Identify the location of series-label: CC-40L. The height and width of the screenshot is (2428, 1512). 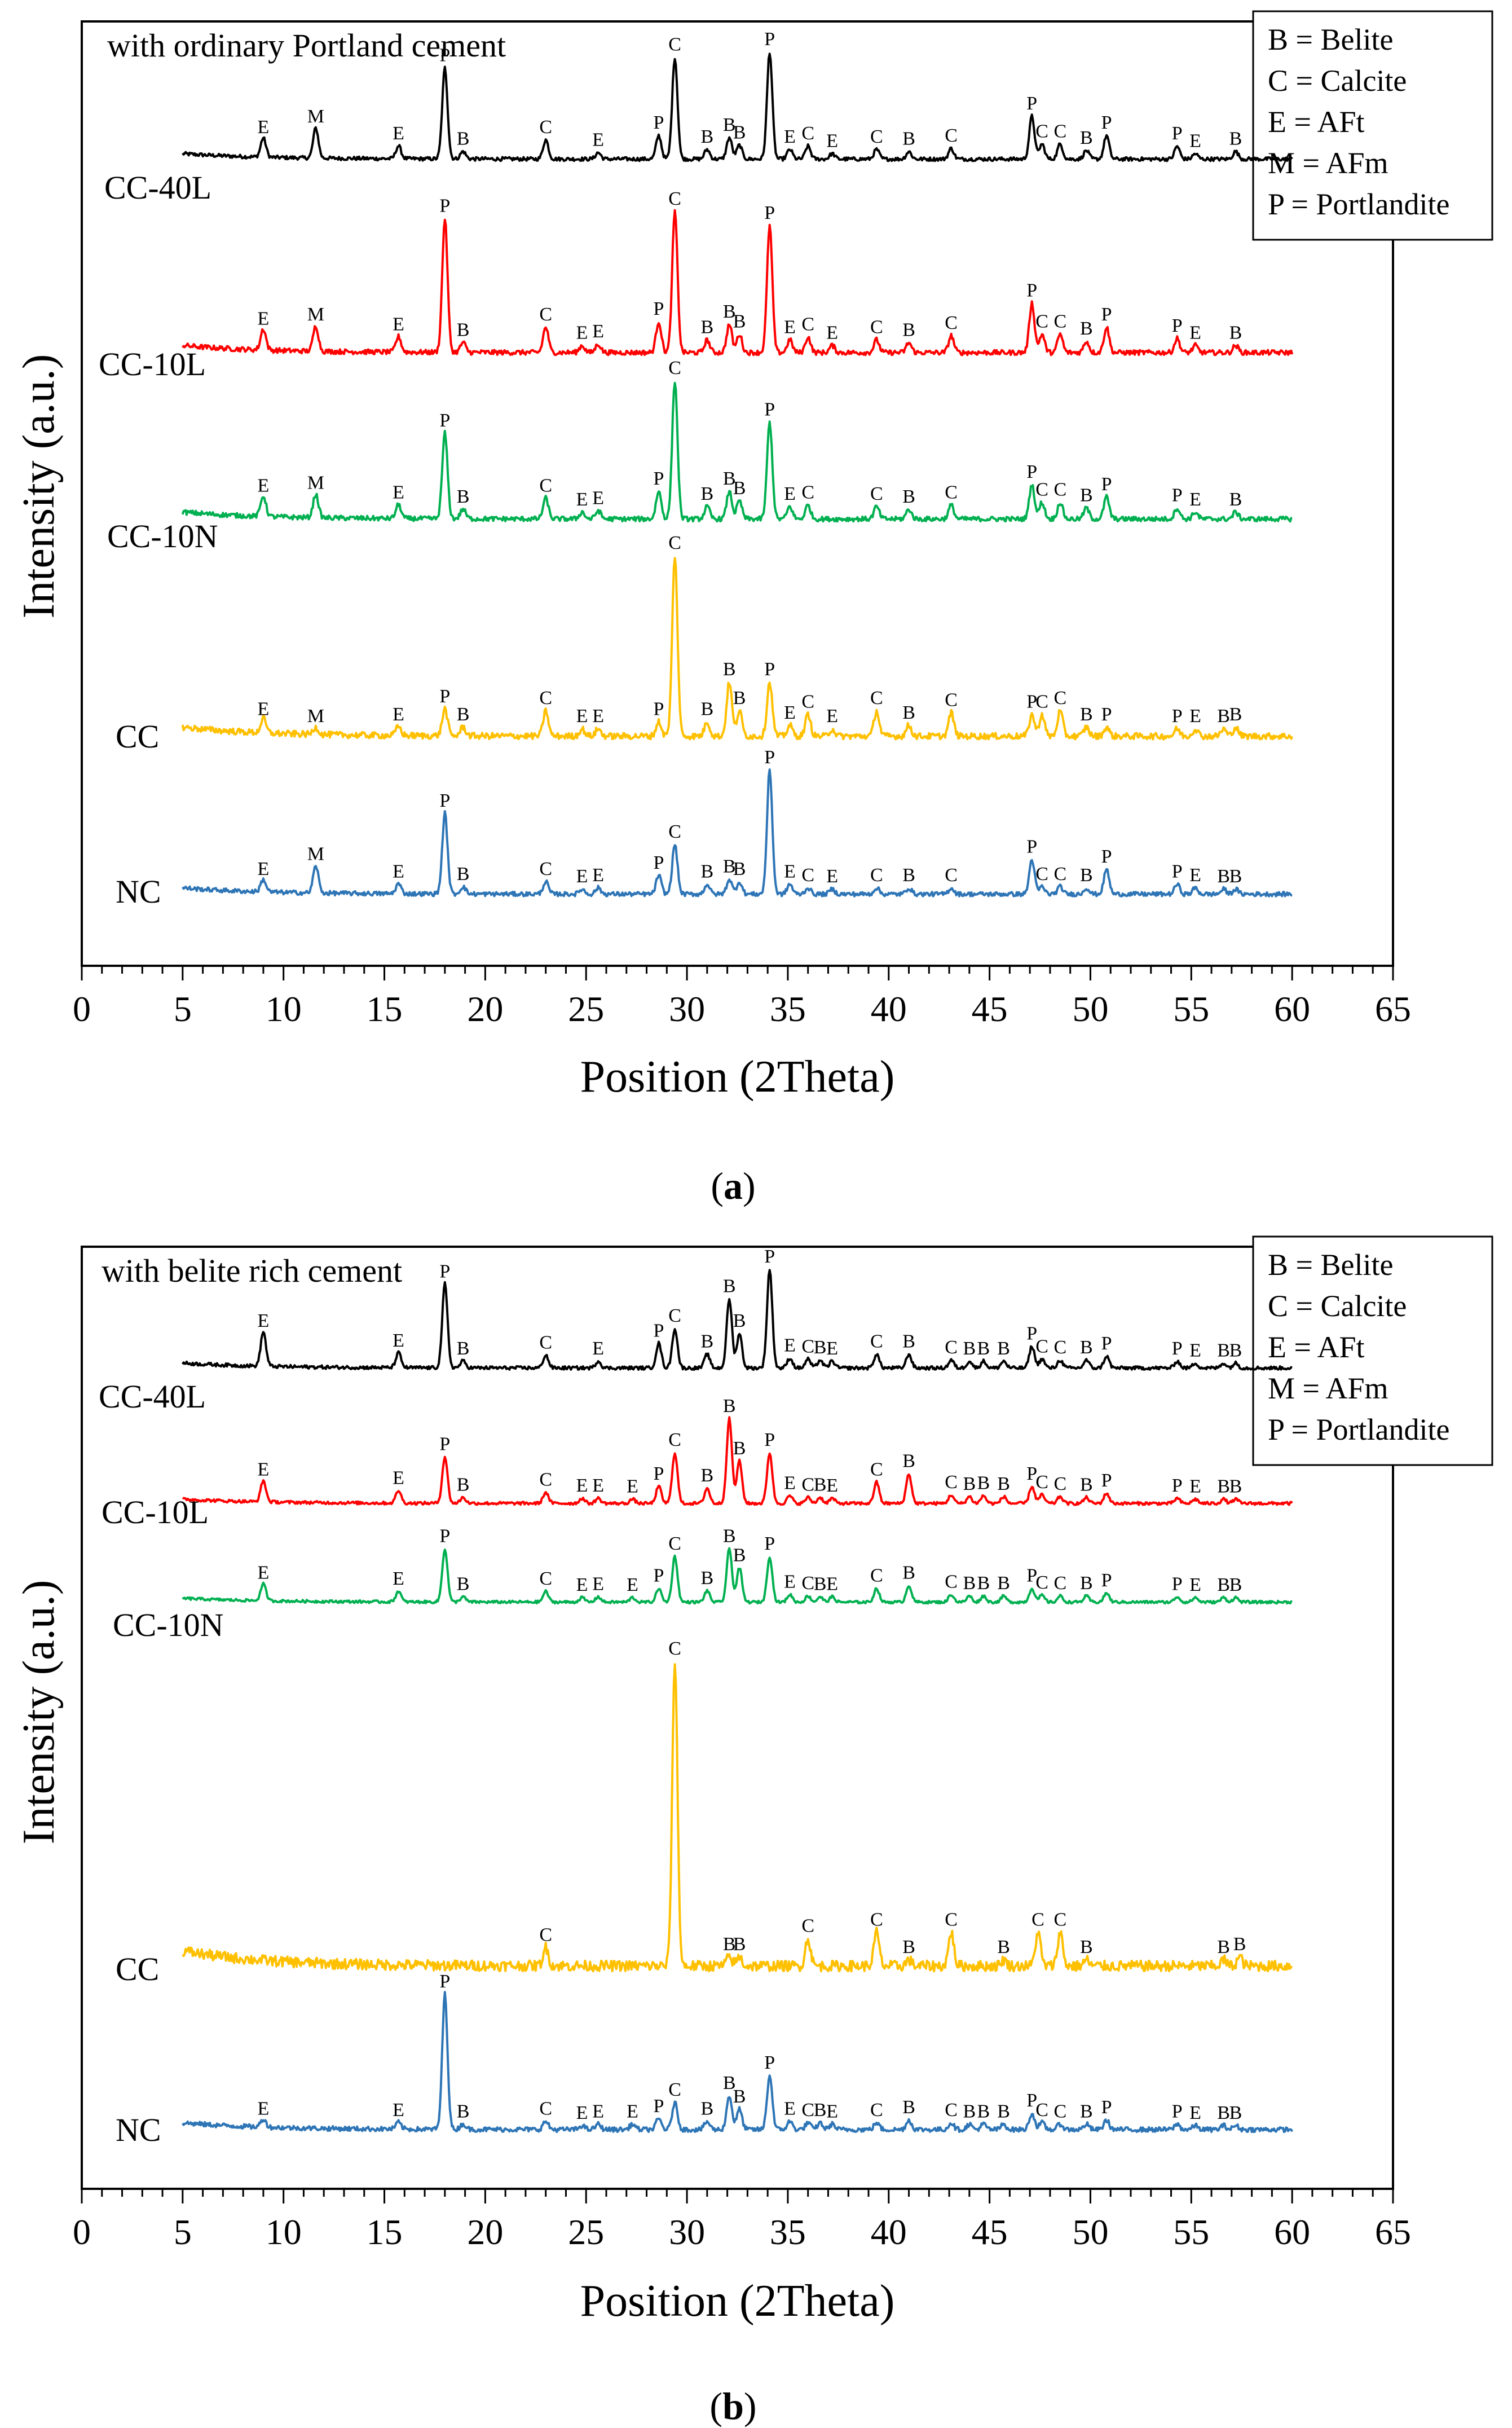
(153, 1396).